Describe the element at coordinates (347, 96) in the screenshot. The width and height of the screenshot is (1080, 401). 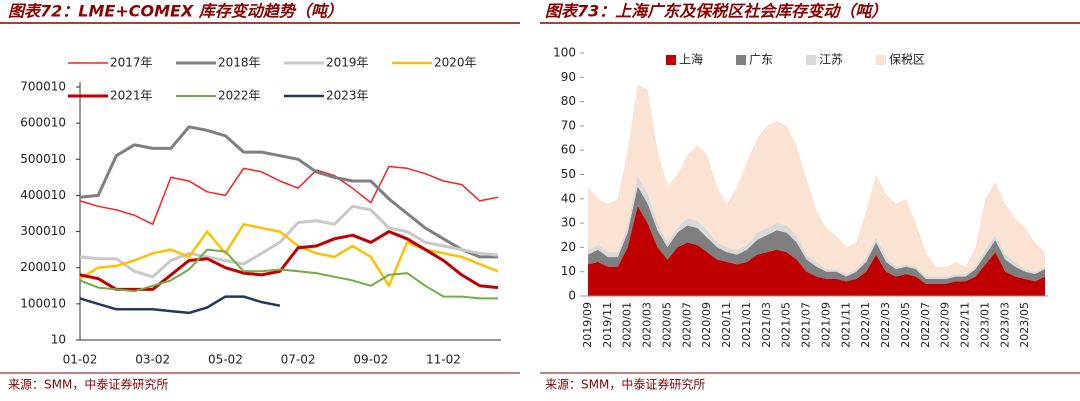
I see `legend-label: 2023年` at that location.